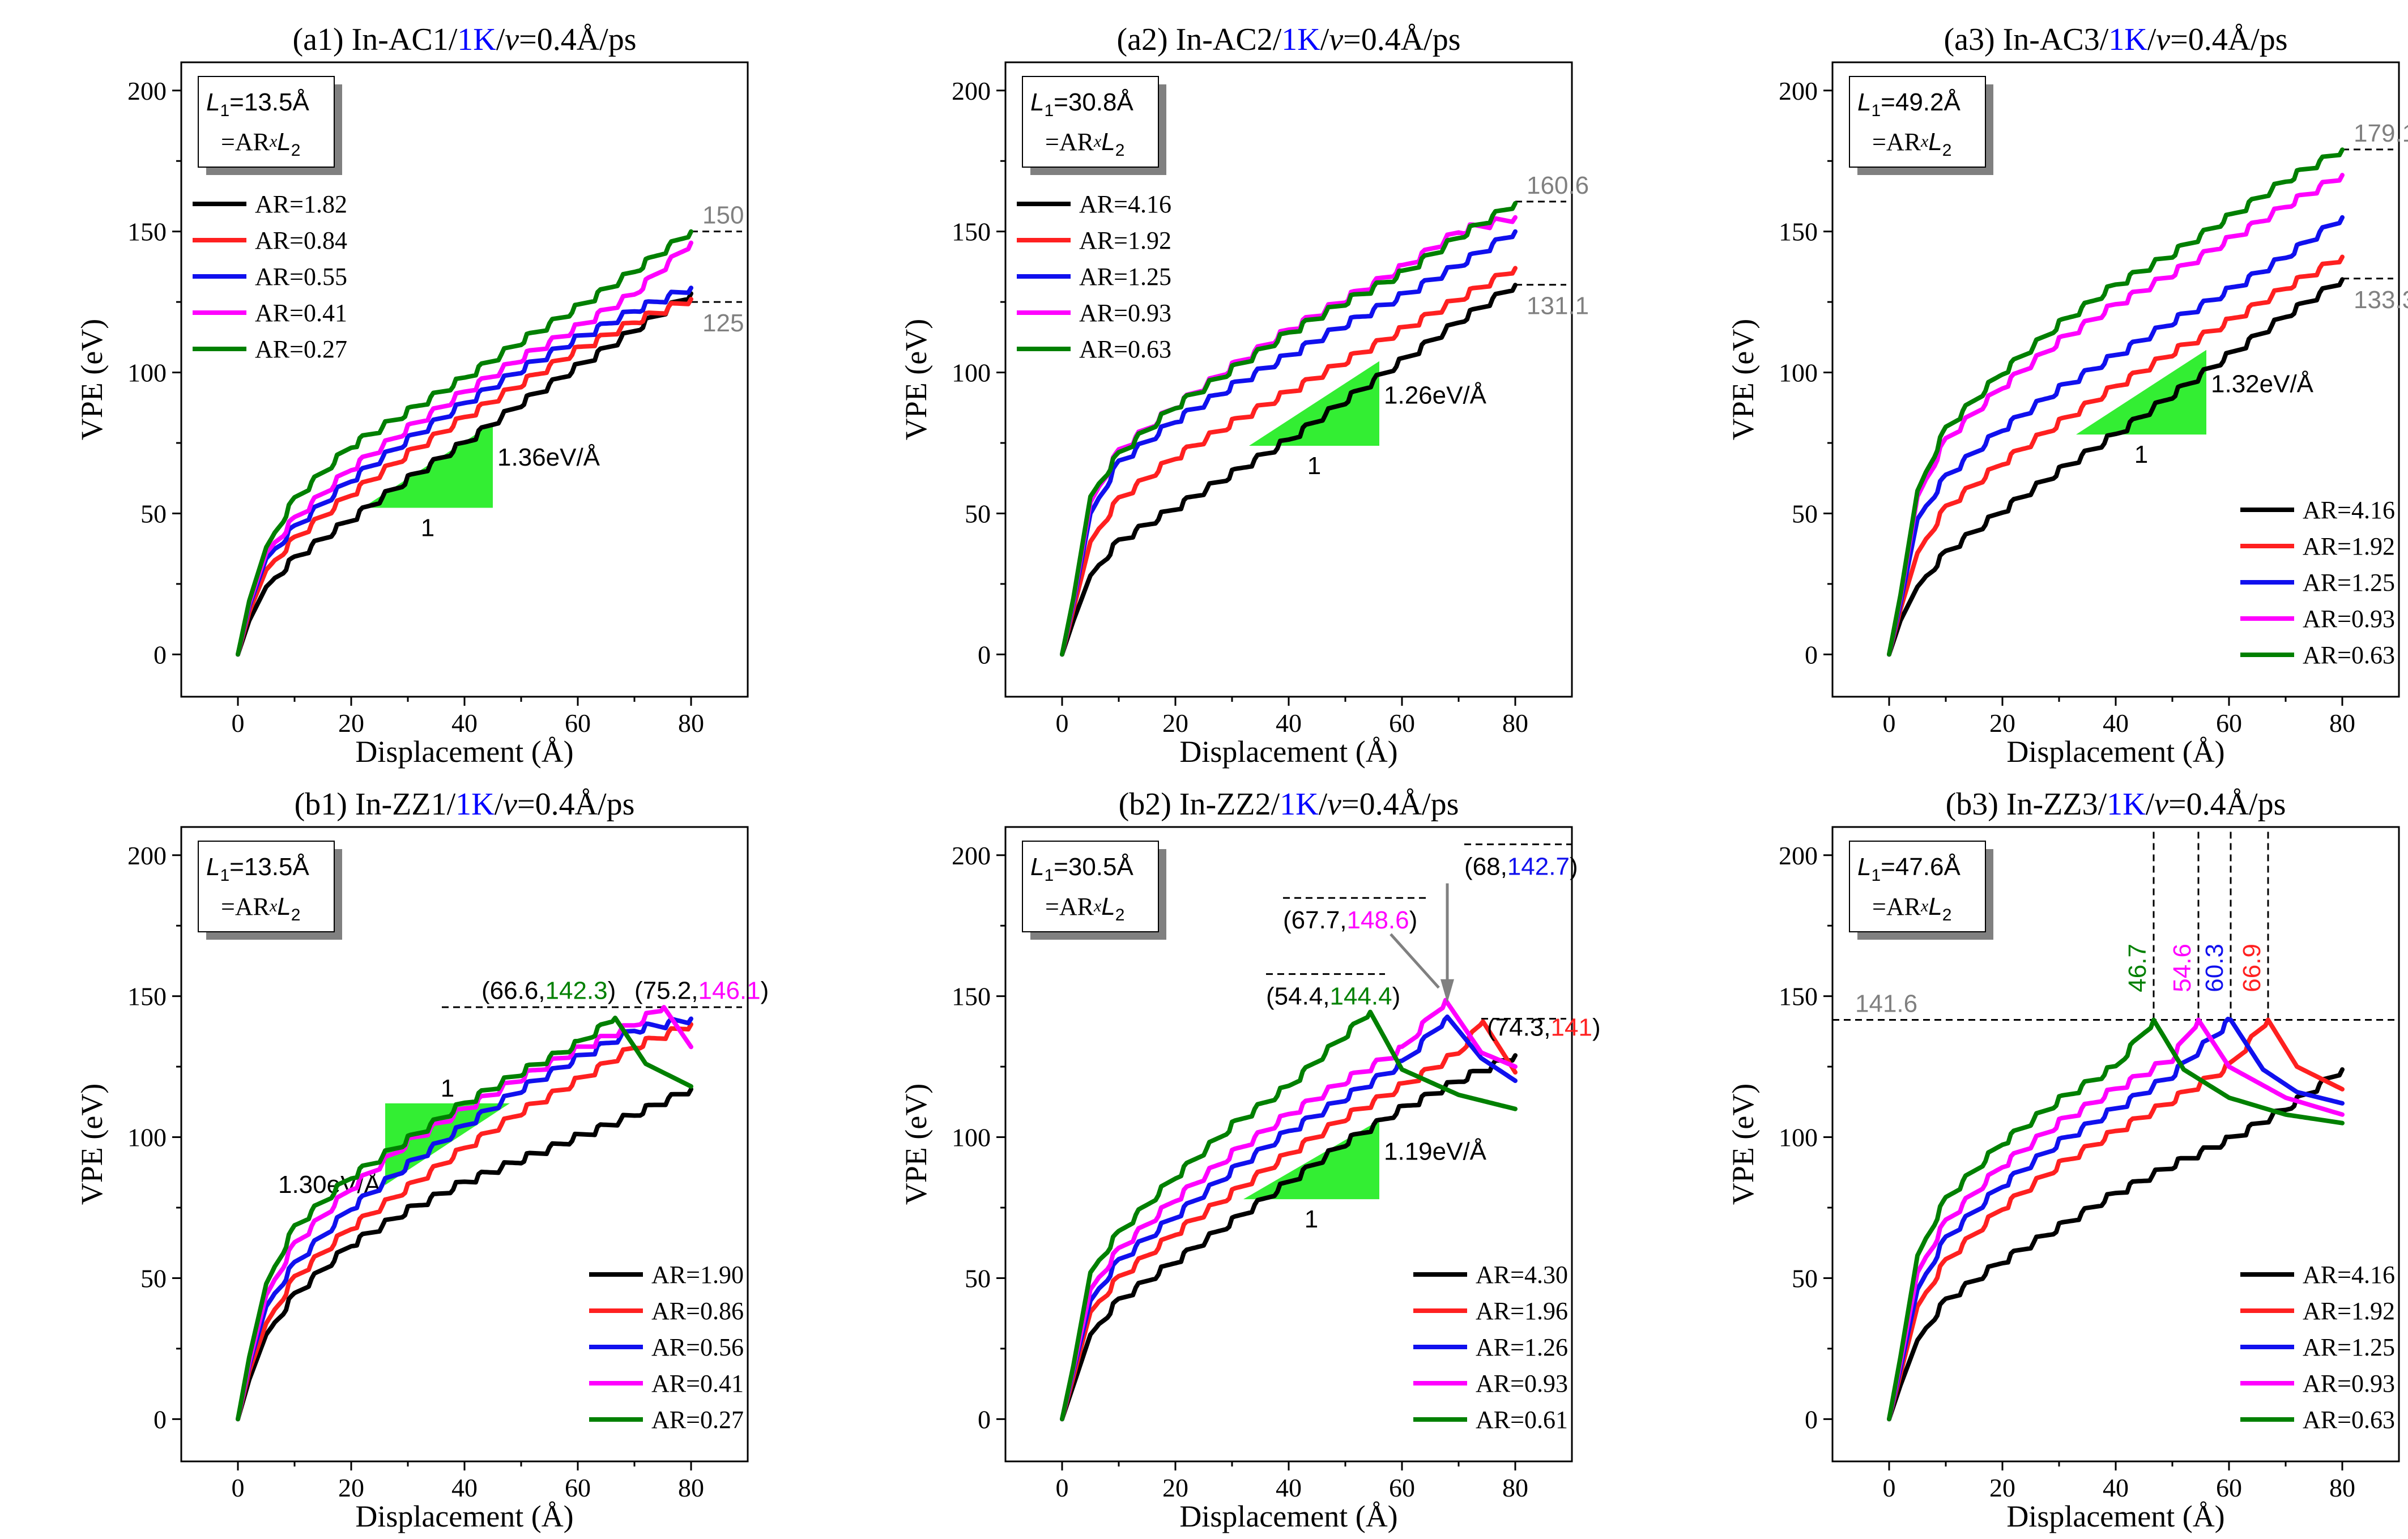 This screenshot has width=2408, height=1539. Describe the element at coordinates (1311, 1160) in the screenshot. I see `slope-triangle` at that location.